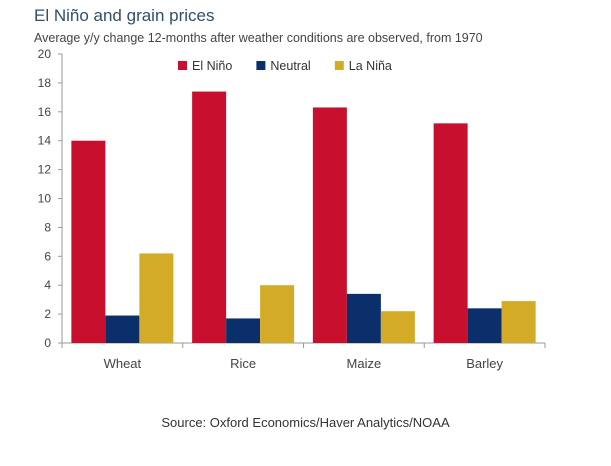  I want to click on legend: El Niño Neutral La Niña, so click(285, 66).